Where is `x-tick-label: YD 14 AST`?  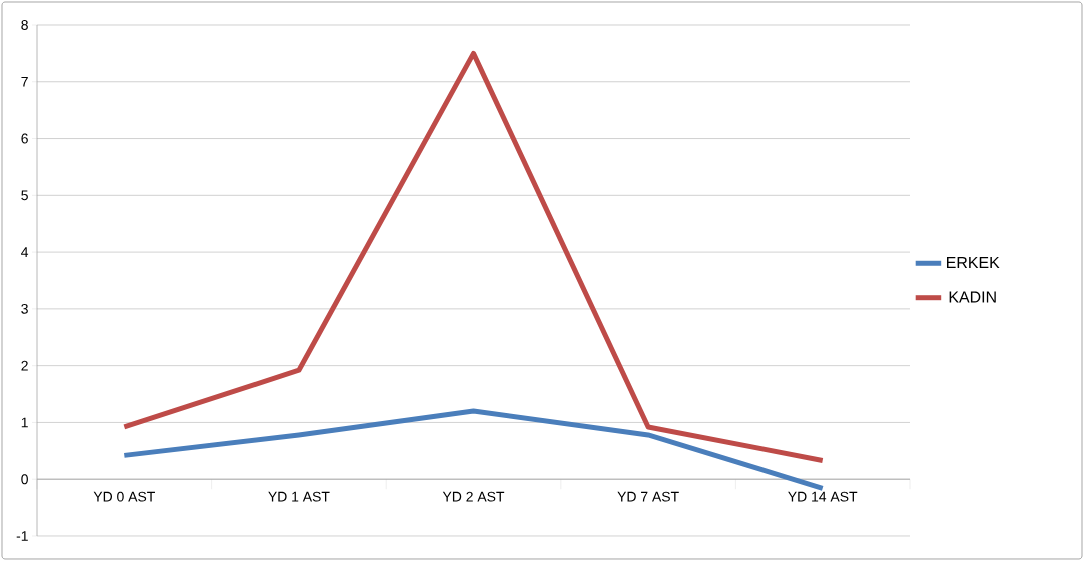
x-tick-label: YD 14 AST is located at coordinates (823, 496).